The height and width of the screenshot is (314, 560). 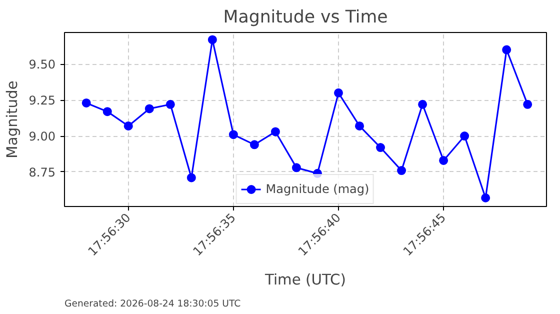 What do you see at coordinates (318, 189) in the screenshot?
I see `legend-label: Magnitude (mag)` at bounding box center [318, 189].